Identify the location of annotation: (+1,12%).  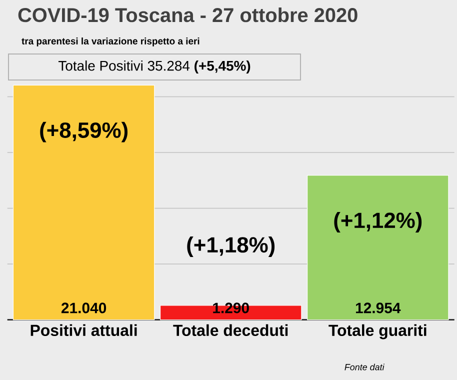
(378, 222).